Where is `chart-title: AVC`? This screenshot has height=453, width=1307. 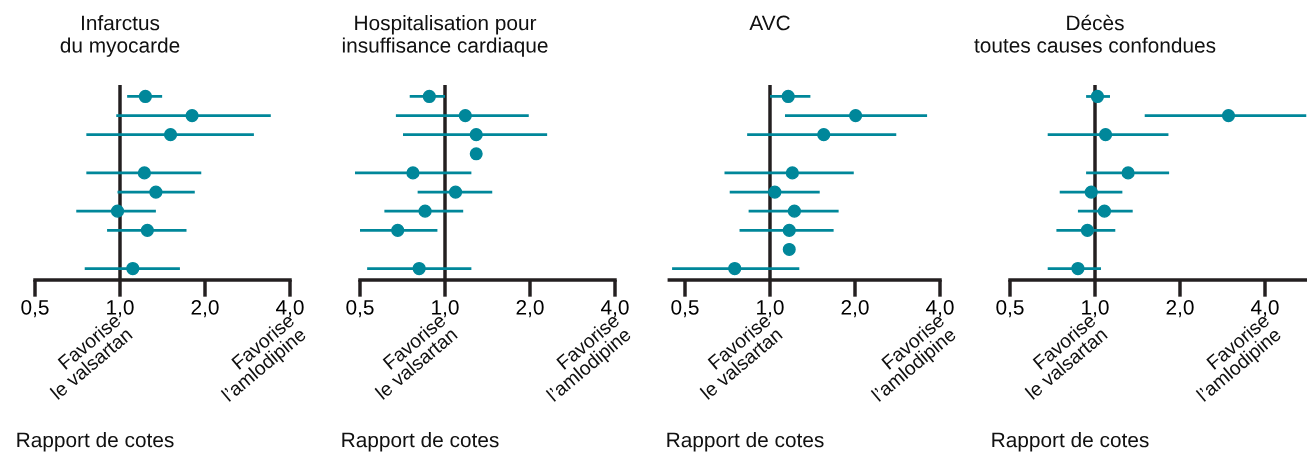
chart-title: AVC is located at coordinates (769, 23).